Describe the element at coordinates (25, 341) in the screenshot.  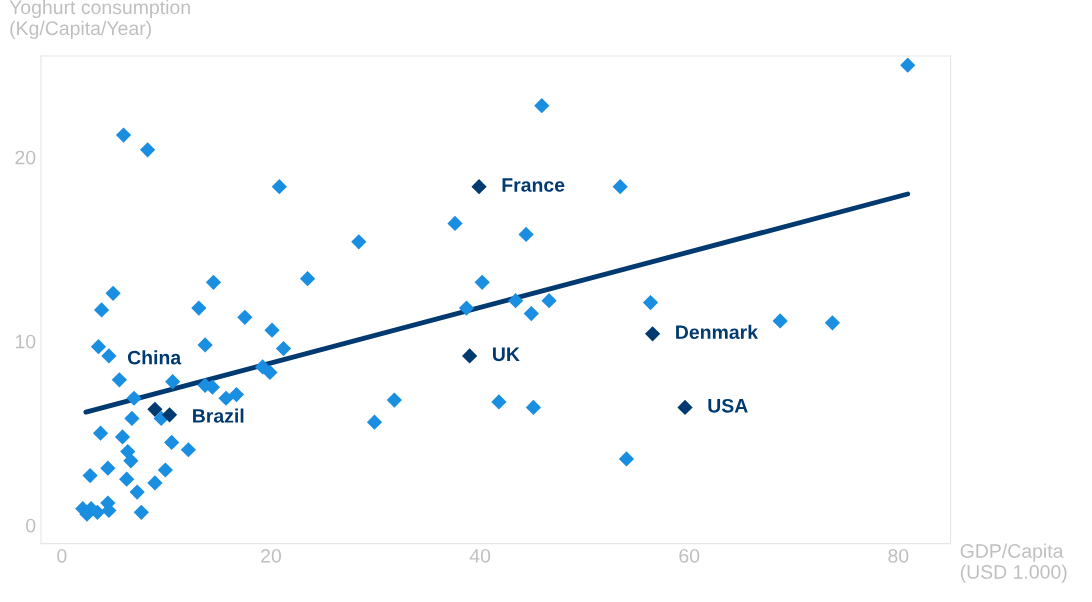
I see `y-tick-label: 10` at that location.